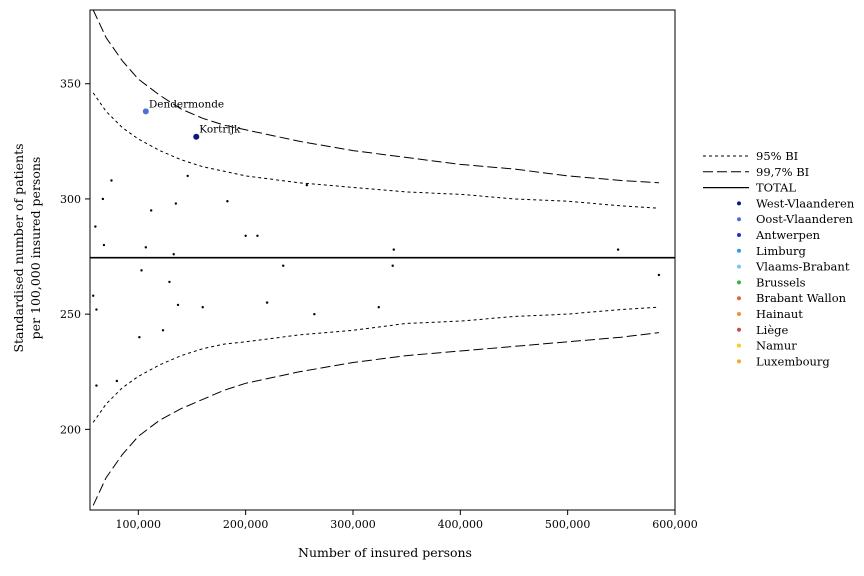 This screenshot has height=576, width=864. What do you see at coordinates (777, 156) in the screenshot?
I see `legend-label: 95% BI` at bounding box center [777, 156].